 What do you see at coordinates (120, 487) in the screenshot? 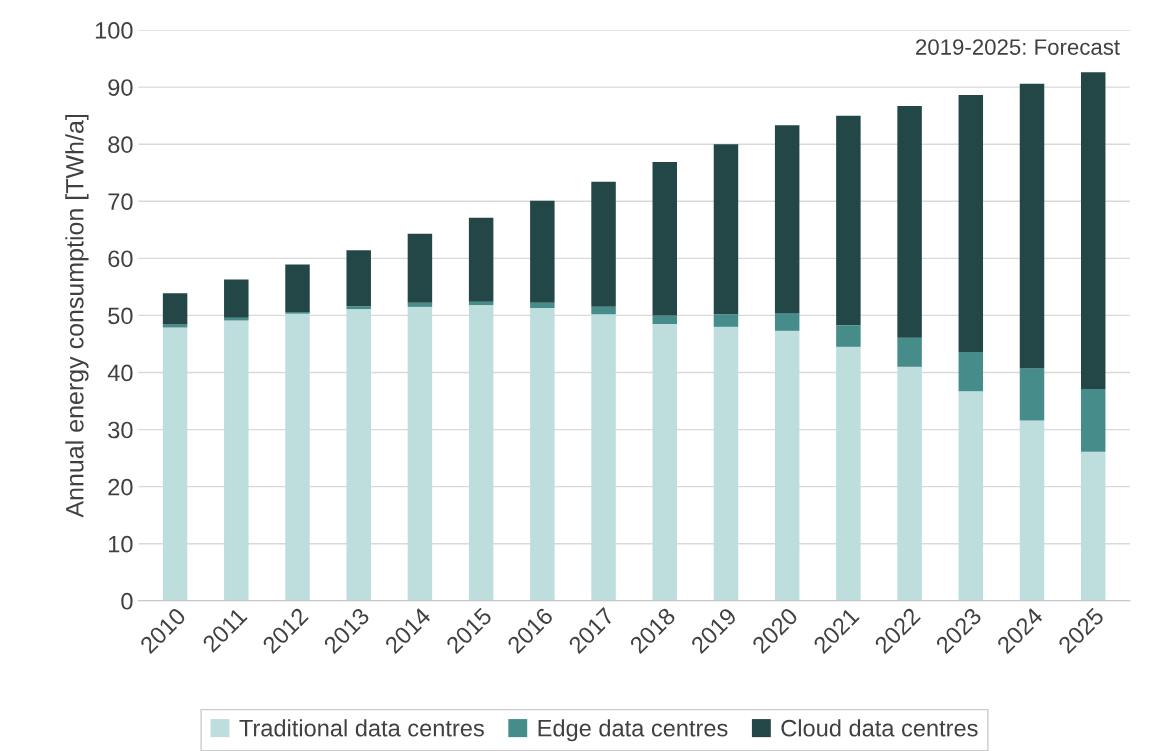
I see `y-tick-label: 20` at bounding box center [120, 487].